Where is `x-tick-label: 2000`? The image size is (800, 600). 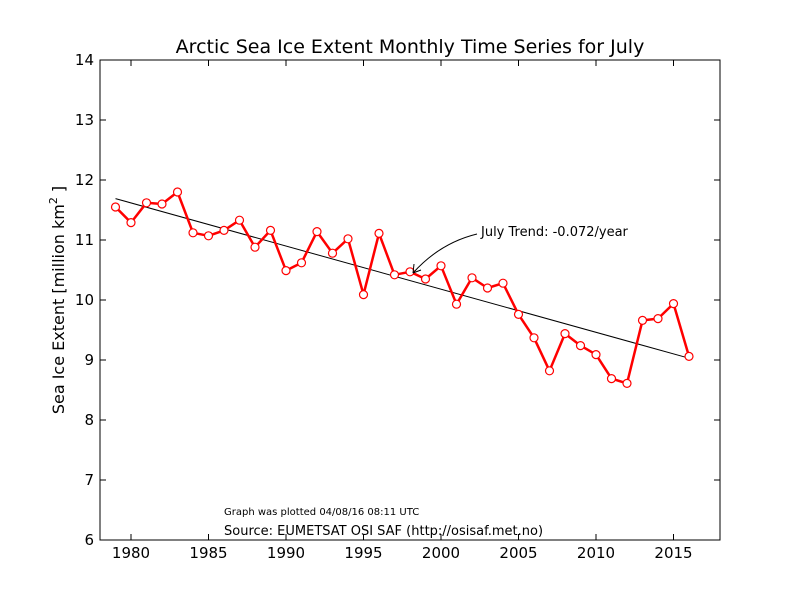 x-tick-label: 2000 is located at coordinates (441, 553).